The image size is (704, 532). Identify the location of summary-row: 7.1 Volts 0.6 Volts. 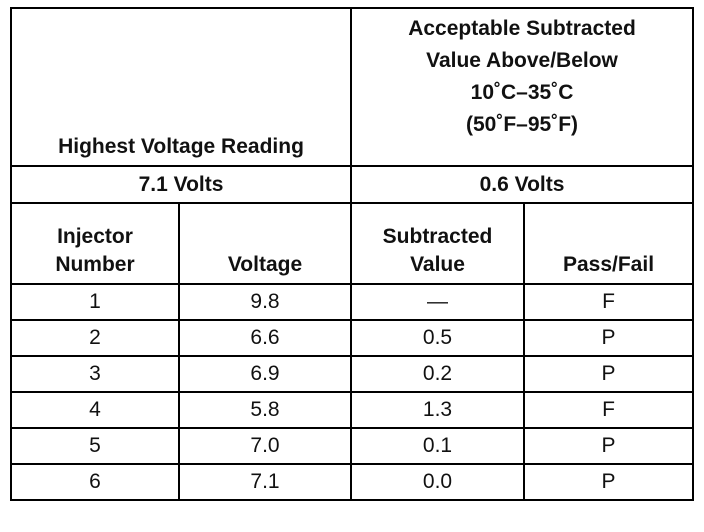
(352, 184).